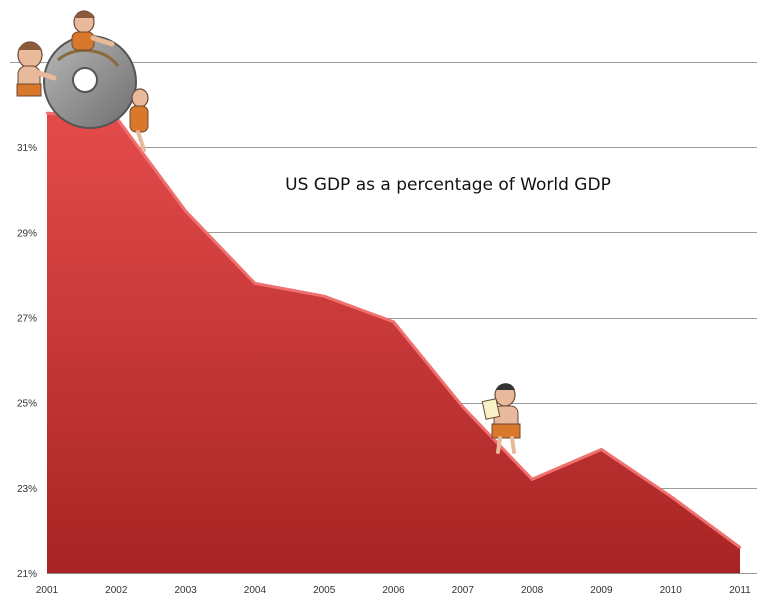 The width and height of the screenshot is (757, 603). I want to click on x-tick-label: 2002, so click(116, 590).